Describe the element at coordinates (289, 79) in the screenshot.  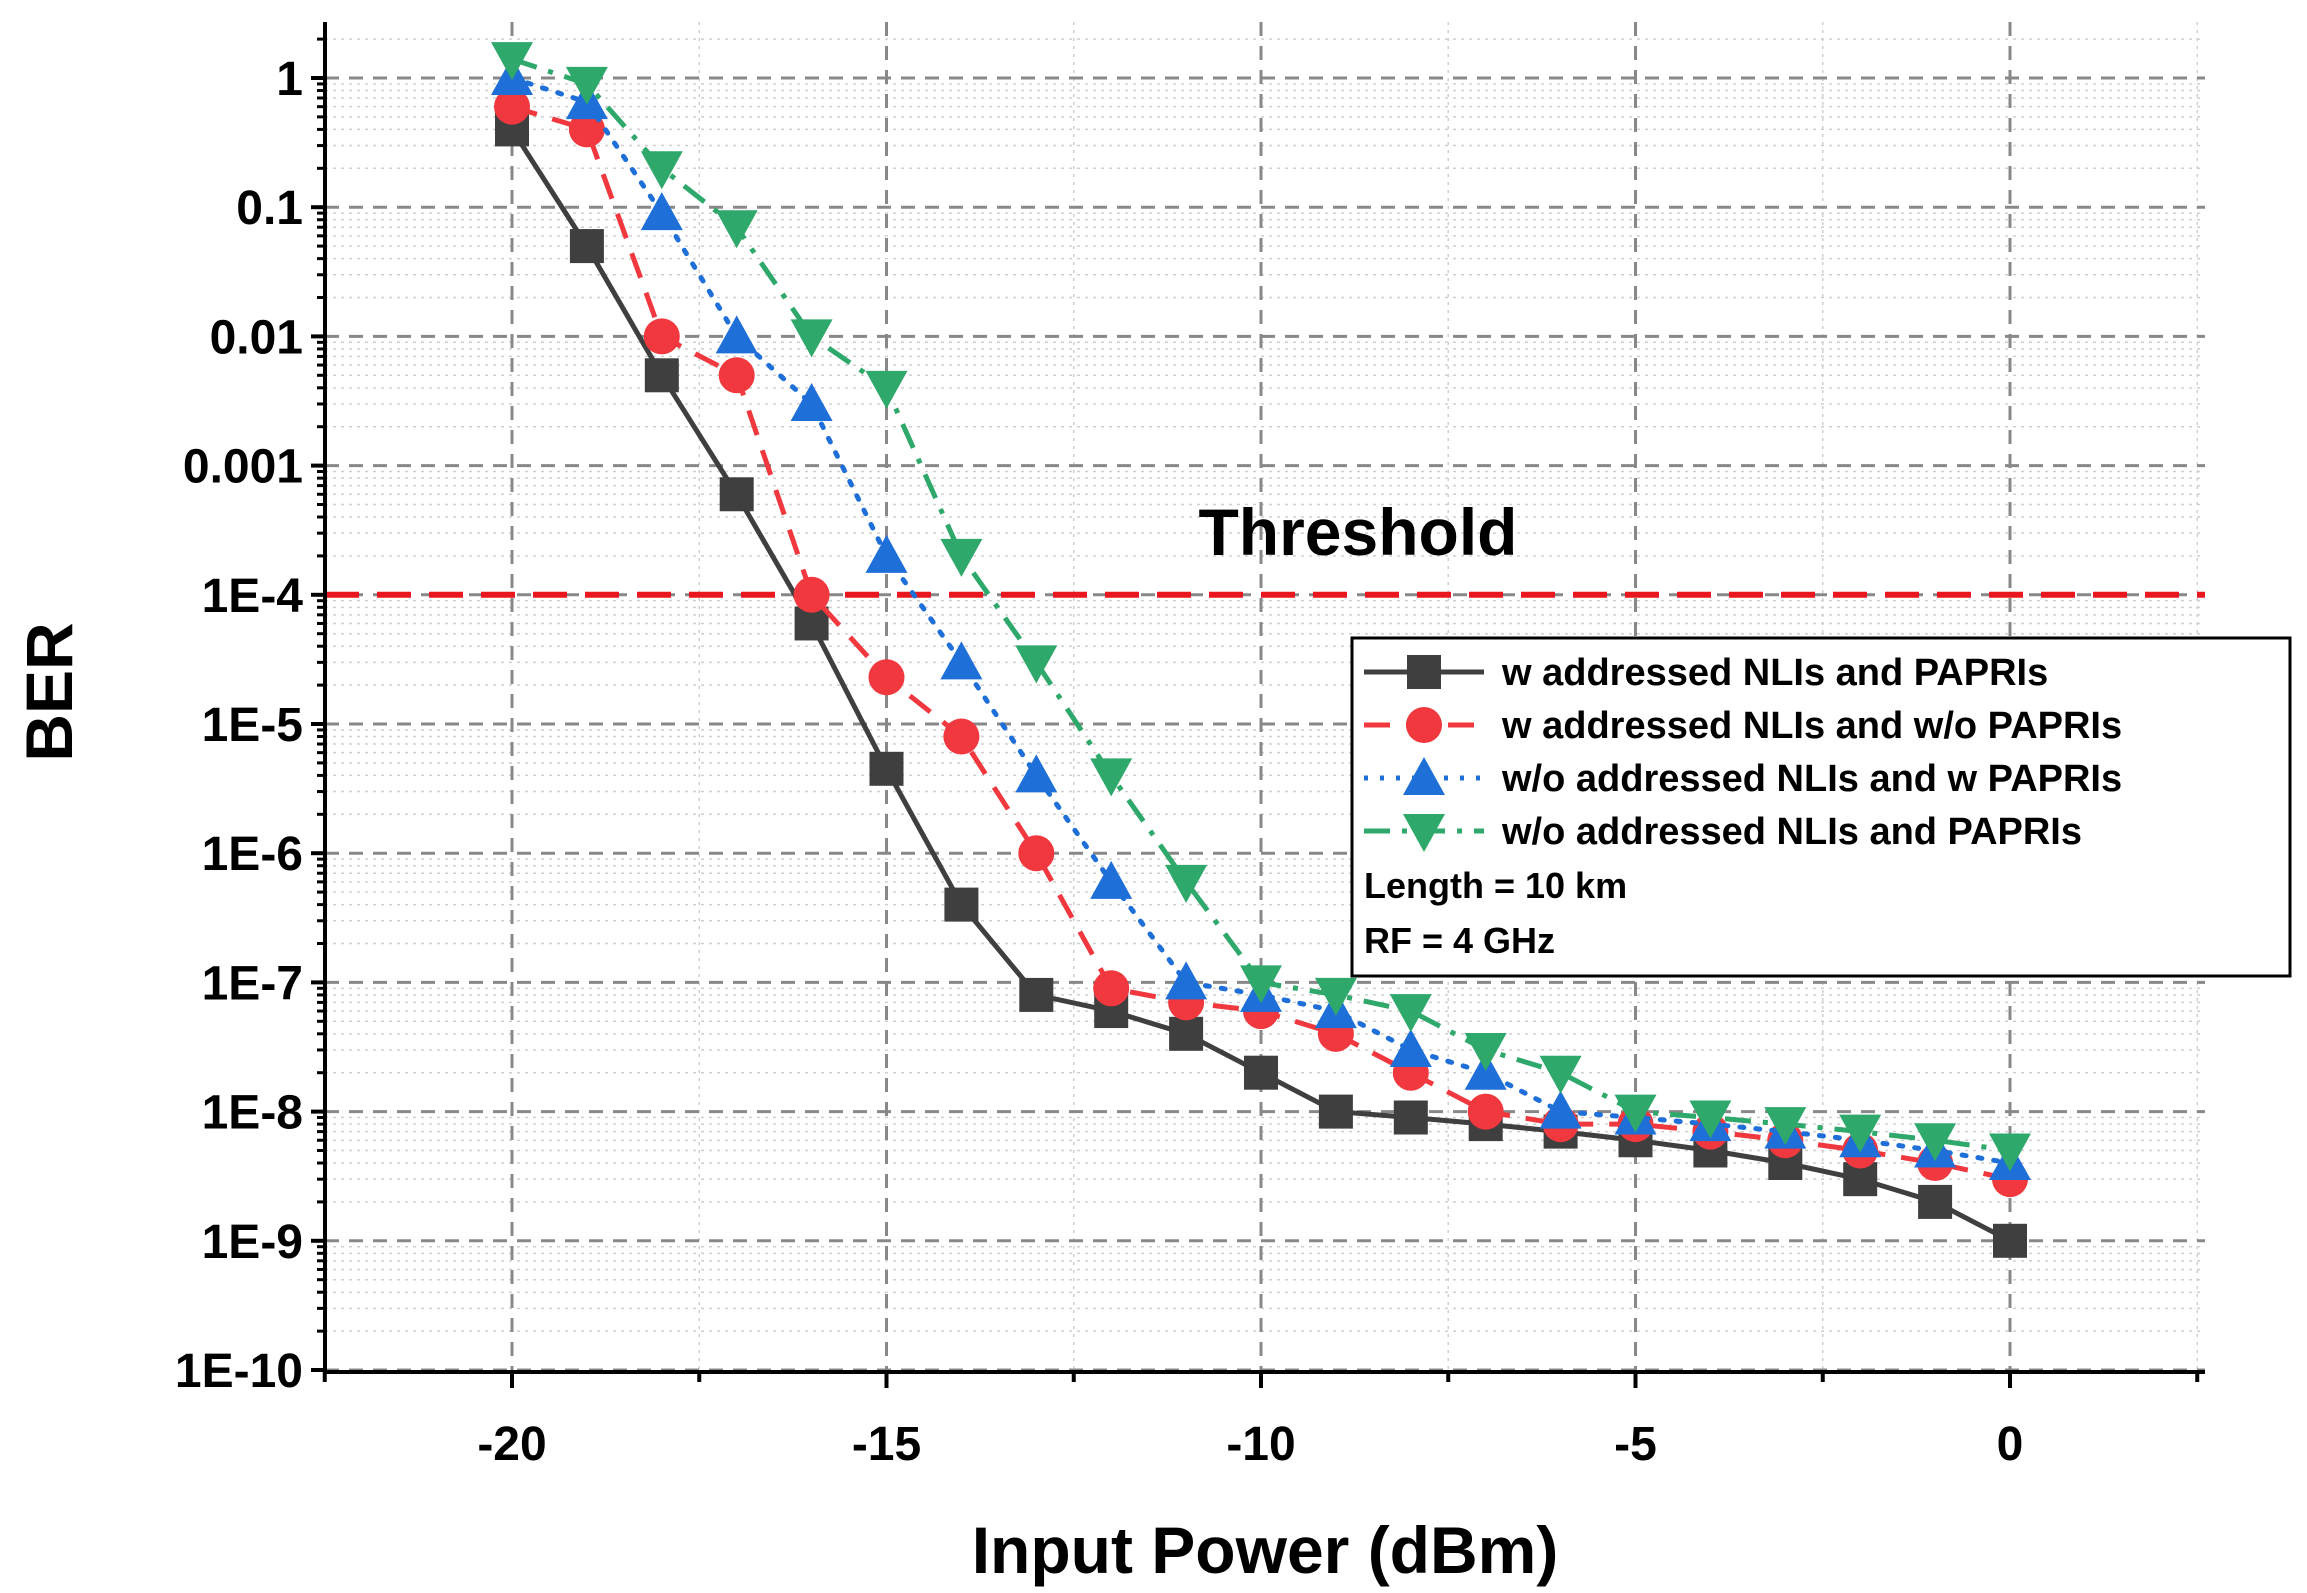
I see `y-tick-label: 1` at that location.